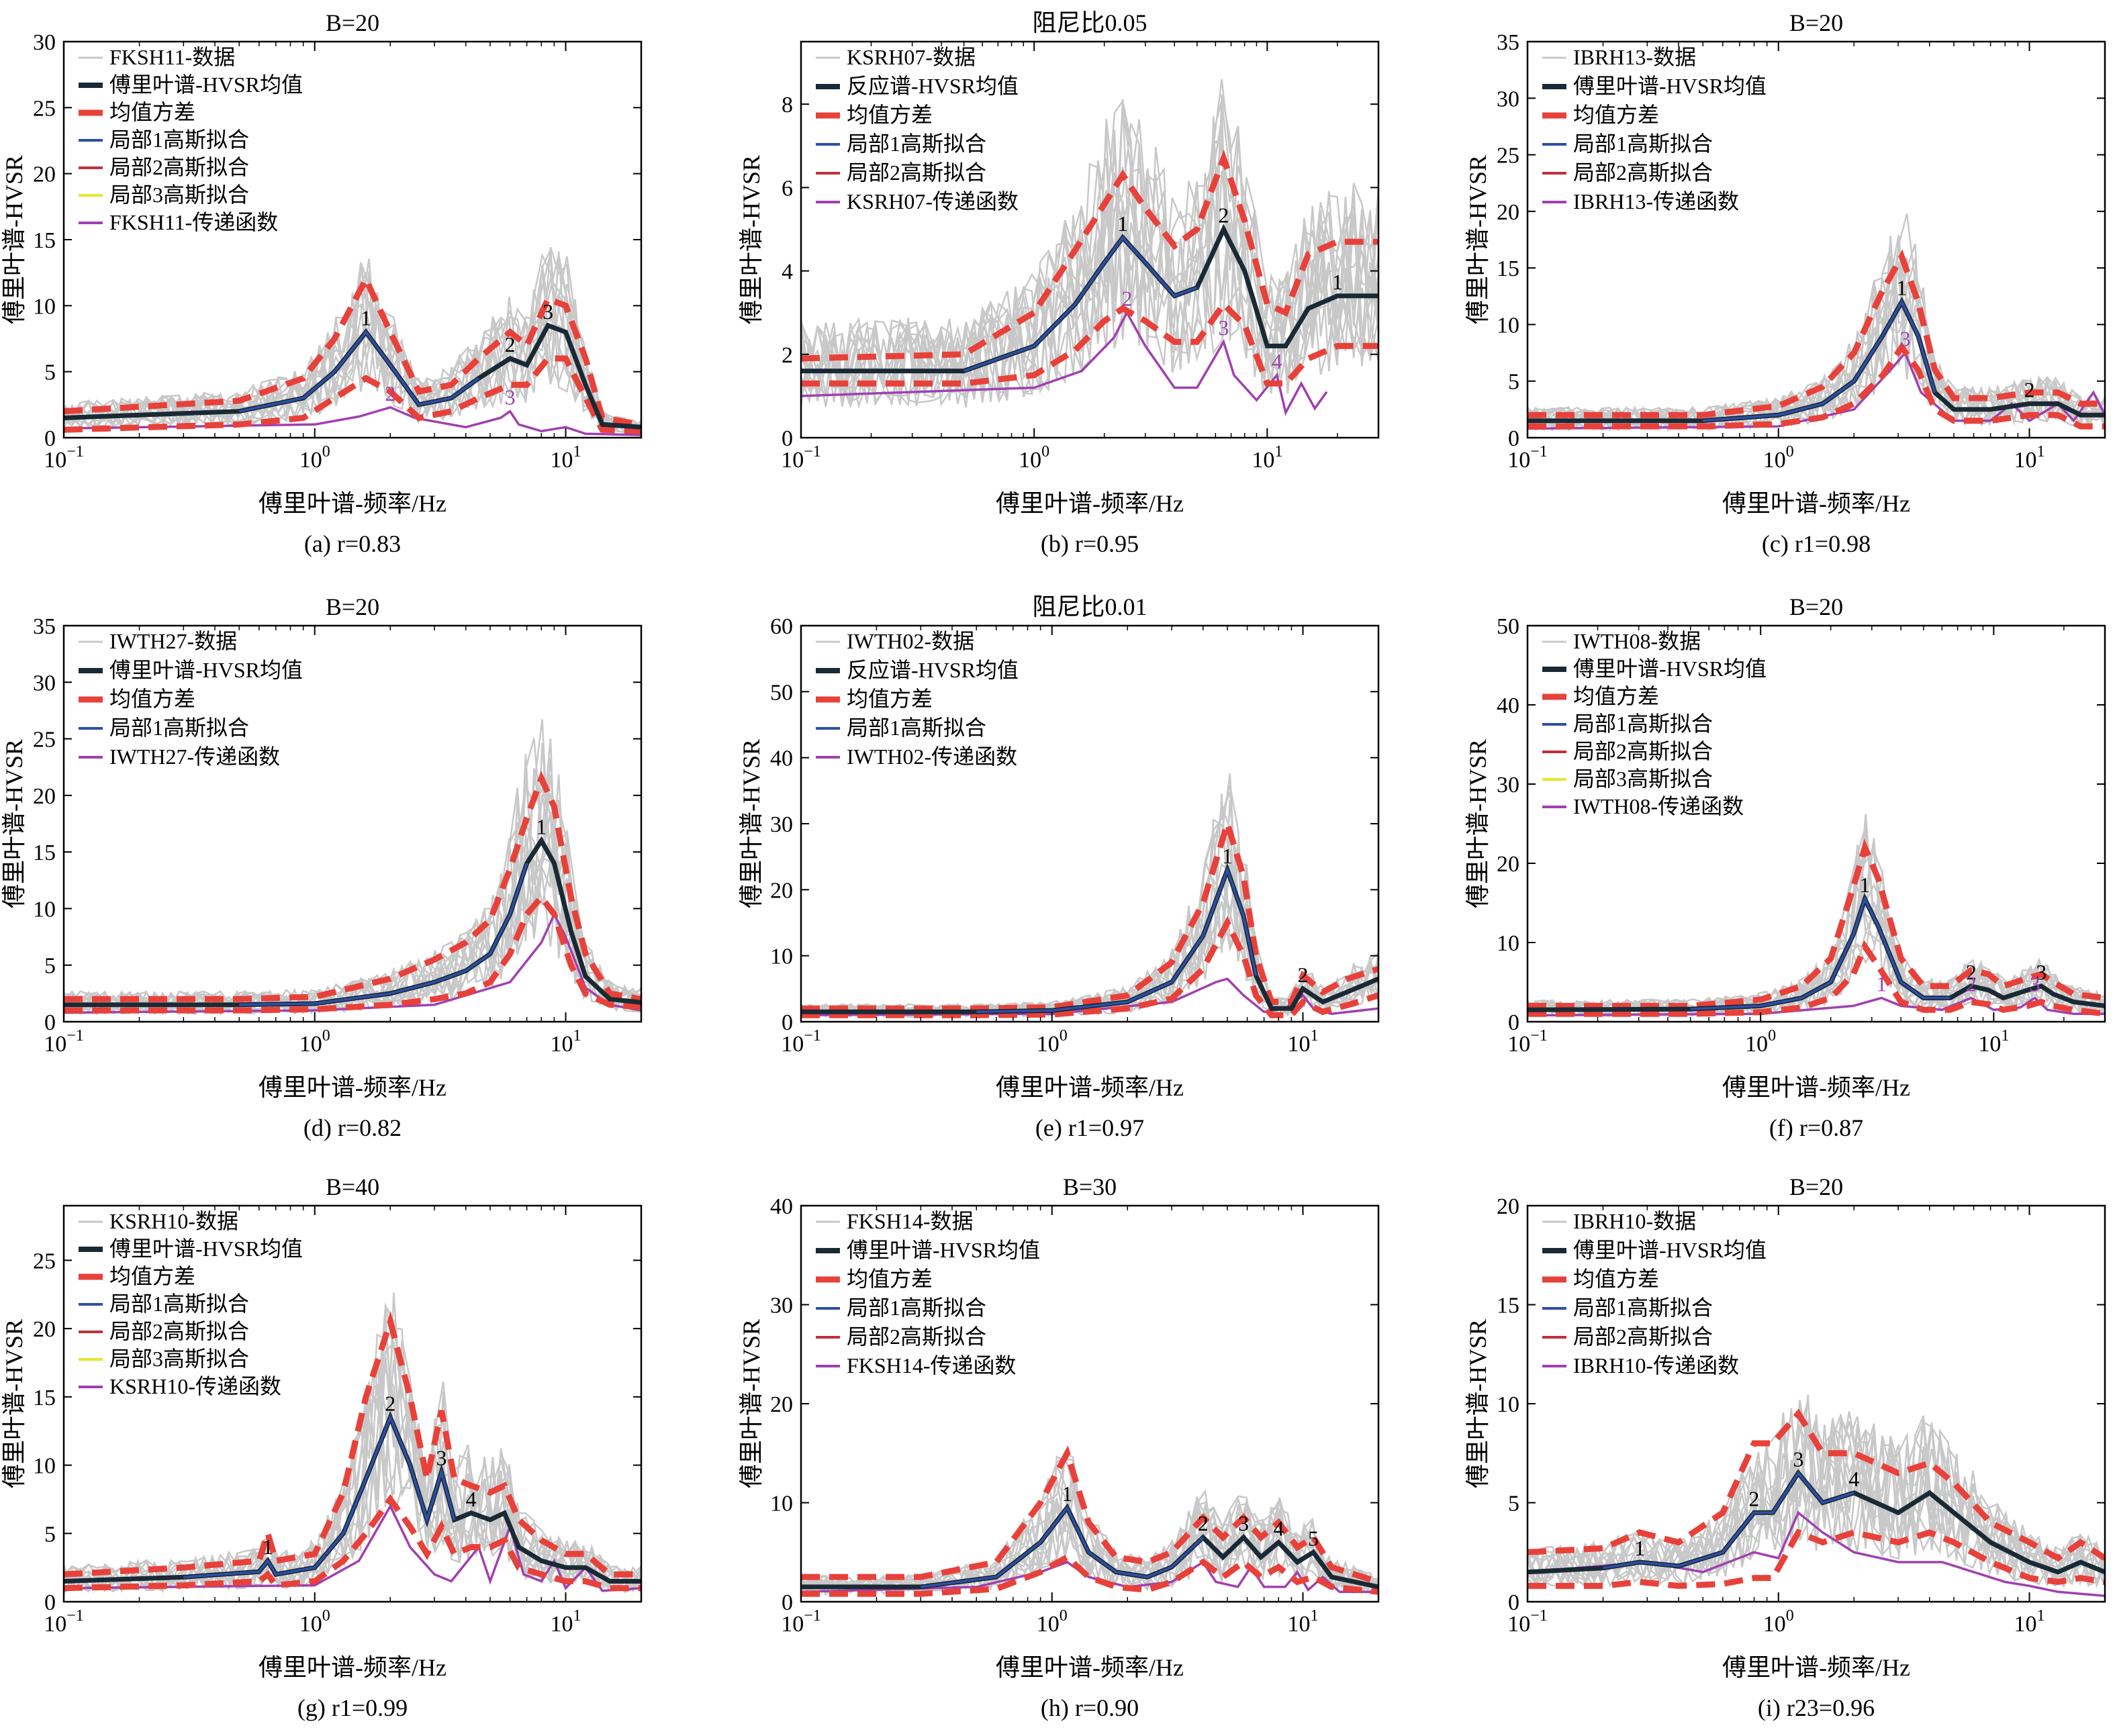 The height and width of the screenshot is (1736, 2115). I want to click on x-tick-exponent: 1, so click(1314, 1616).